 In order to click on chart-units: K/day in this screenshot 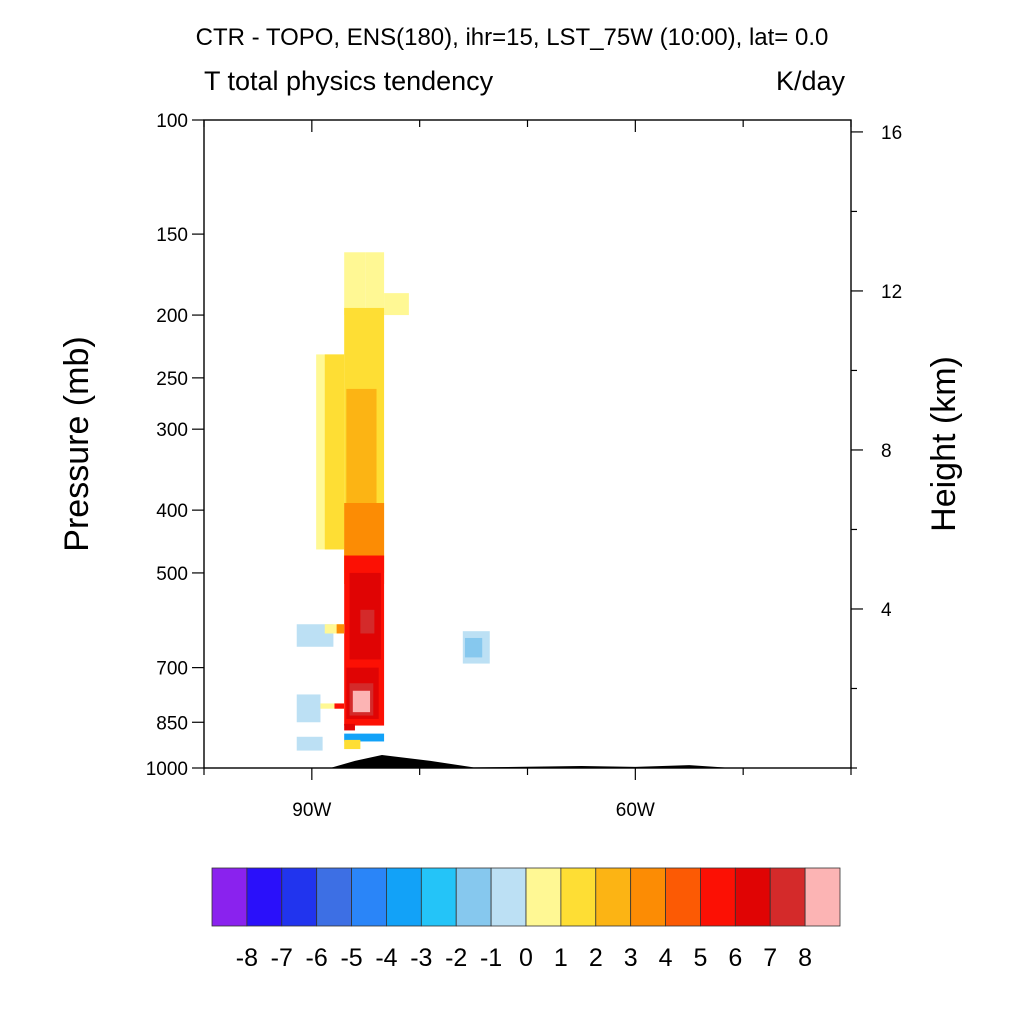, I will do `click(811, 81)`.